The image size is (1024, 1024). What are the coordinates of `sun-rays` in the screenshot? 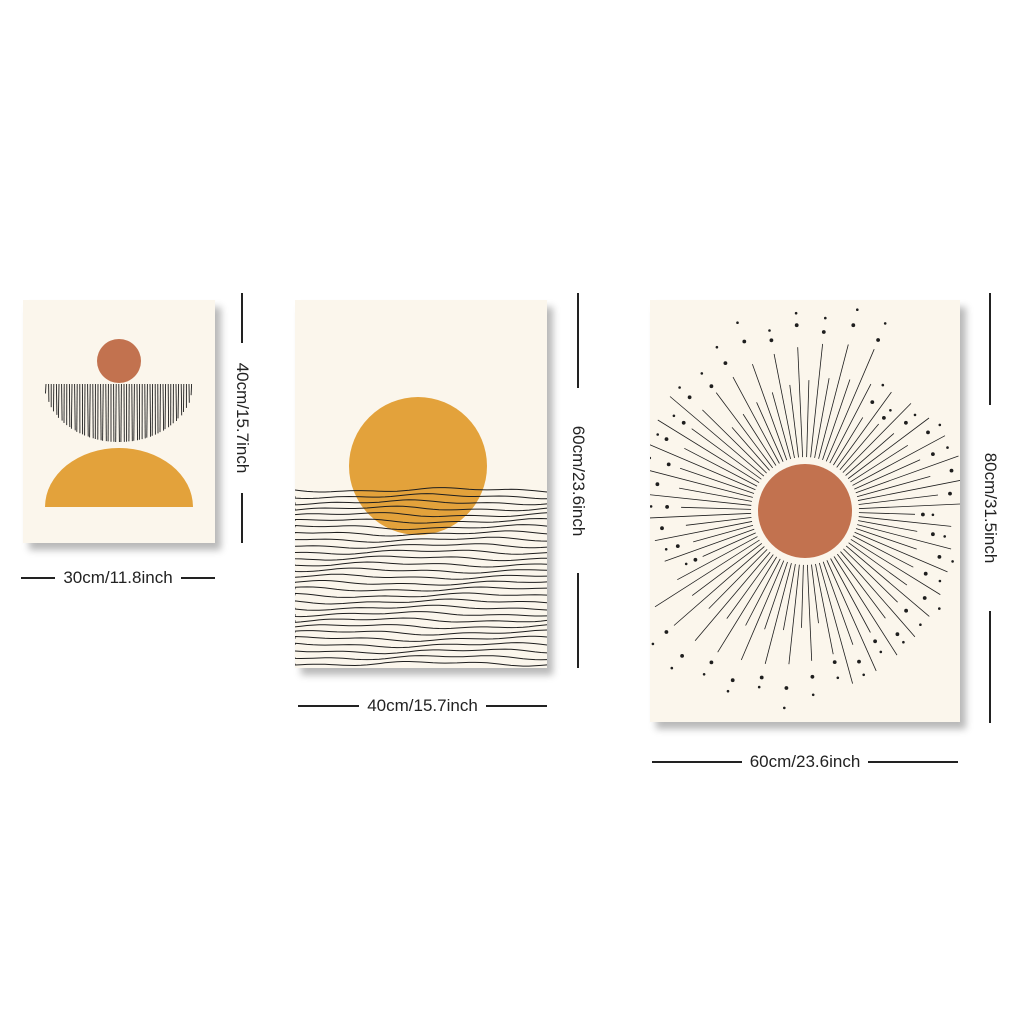 It's located at (805, 513).